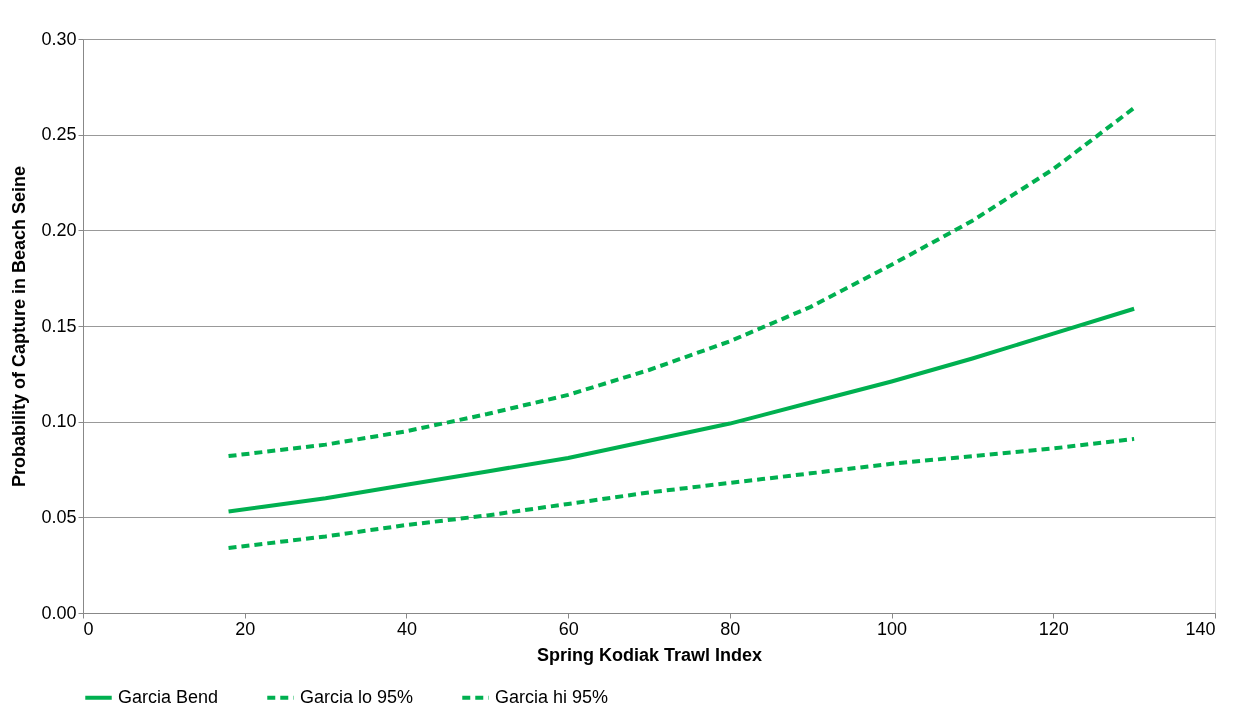  I want to click on x-tick-label: 140, so click(1200, 628).